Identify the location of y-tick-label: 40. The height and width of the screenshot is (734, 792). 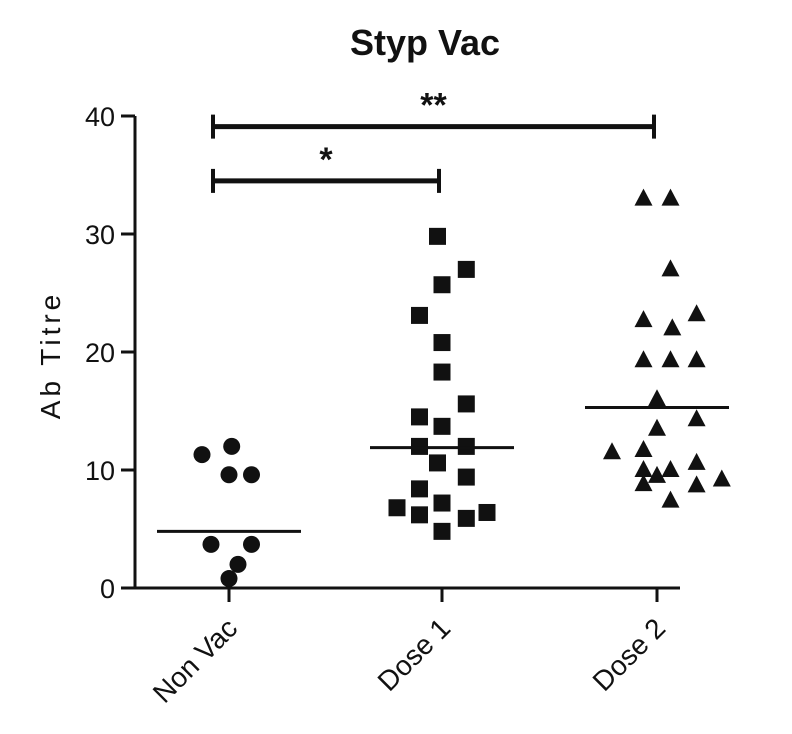
(100, 117).